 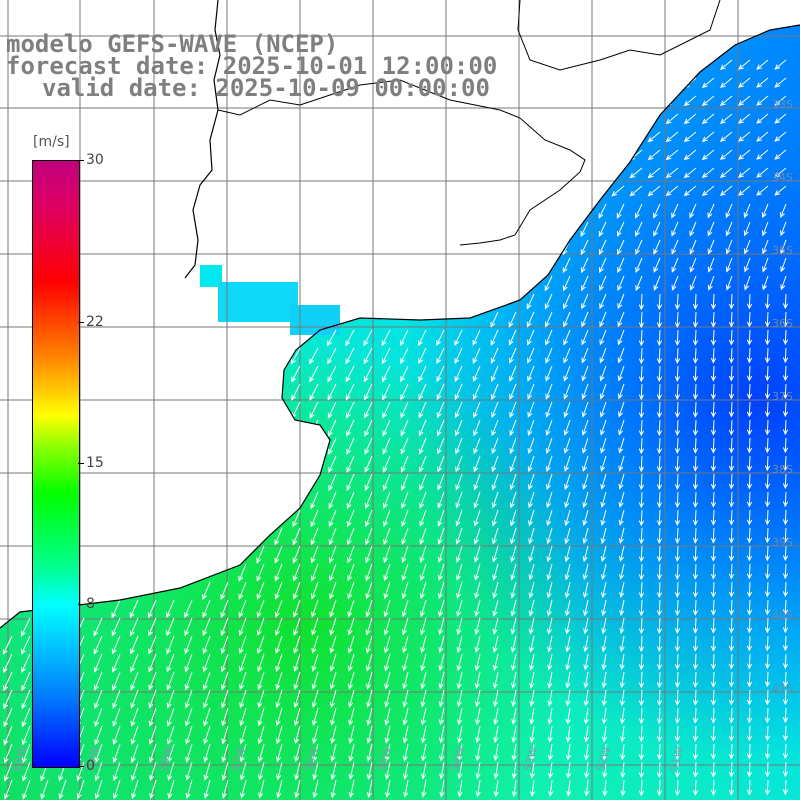 What do you see at coordinates (782, 615) in the screenshot?
I see `lat-label: 40S` at bounding box center [782, 615].